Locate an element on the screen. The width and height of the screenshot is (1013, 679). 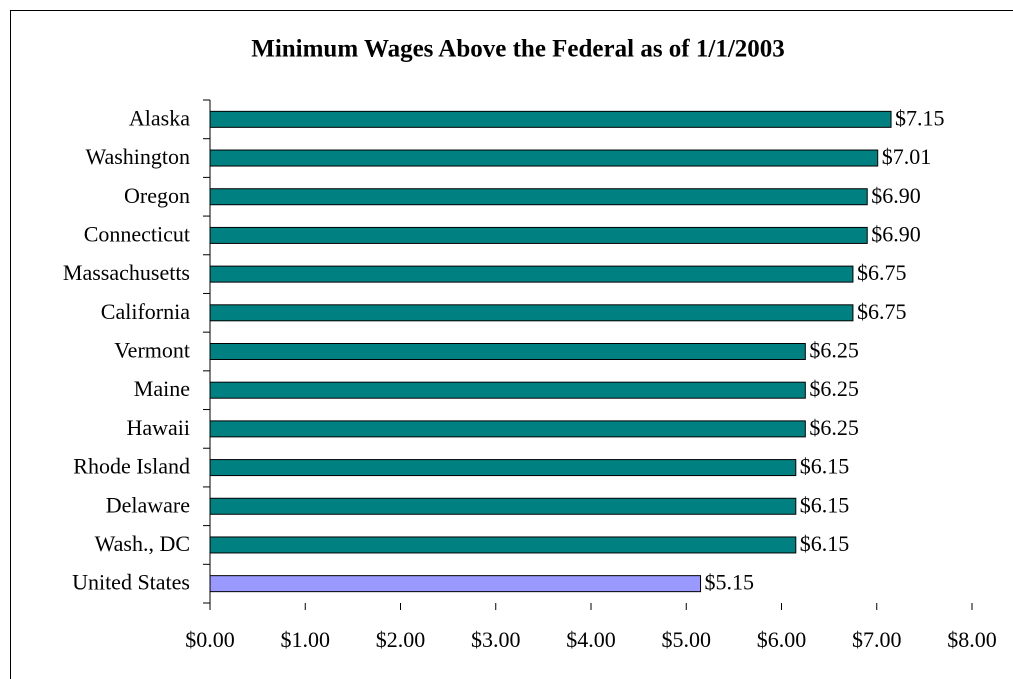
y-tick-label: Rhode Island is located at coordinates (131, 466).